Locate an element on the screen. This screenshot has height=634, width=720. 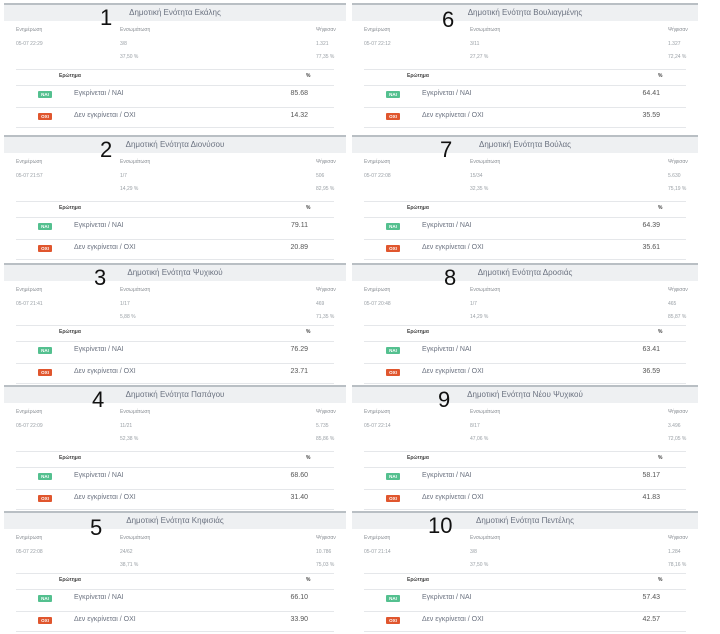
panel-title: Δημοτική Ενότητα Πεντέλης is located at coordinates (525, 520).